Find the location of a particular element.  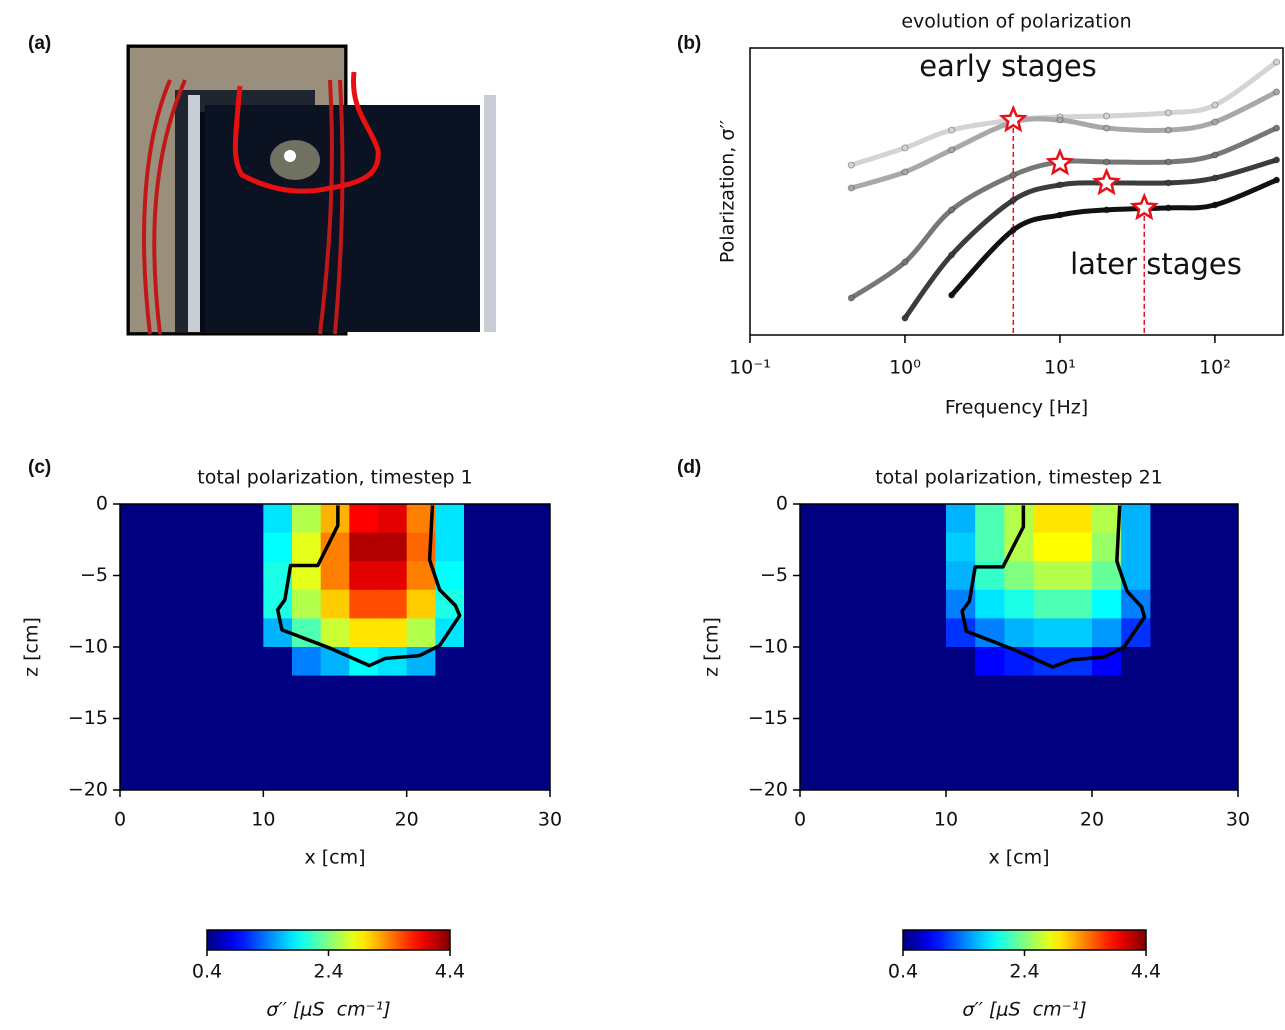

y-axis-label: z [cm] is located at coordinates (32, 647).